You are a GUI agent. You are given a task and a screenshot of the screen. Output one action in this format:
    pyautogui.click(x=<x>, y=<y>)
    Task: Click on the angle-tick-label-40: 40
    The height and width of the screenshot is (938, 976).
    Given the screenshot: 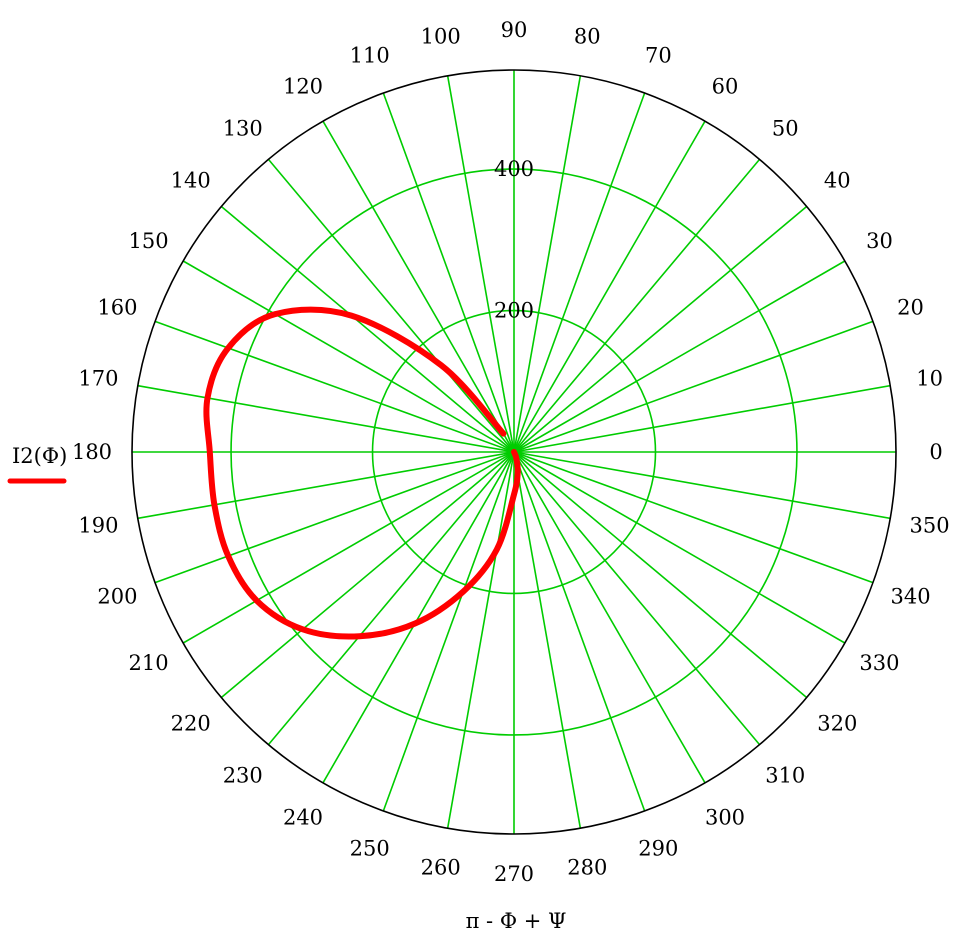 What is the action you would take?
    pyautogui.click(x=837, y=181)
    